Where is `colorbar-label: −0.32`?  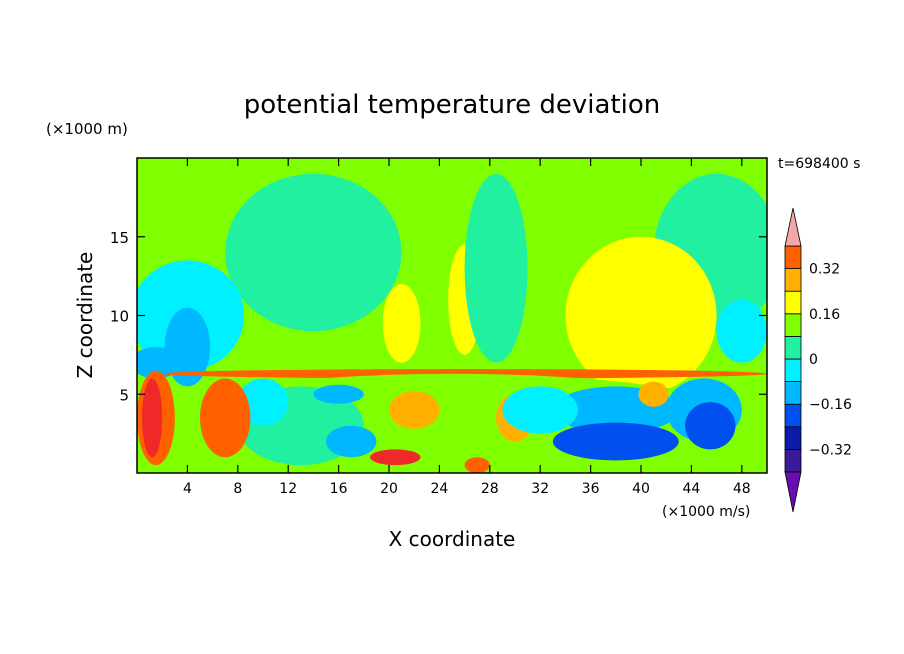
colorbar-label: −0.32 is located at coordinates (830, 450).